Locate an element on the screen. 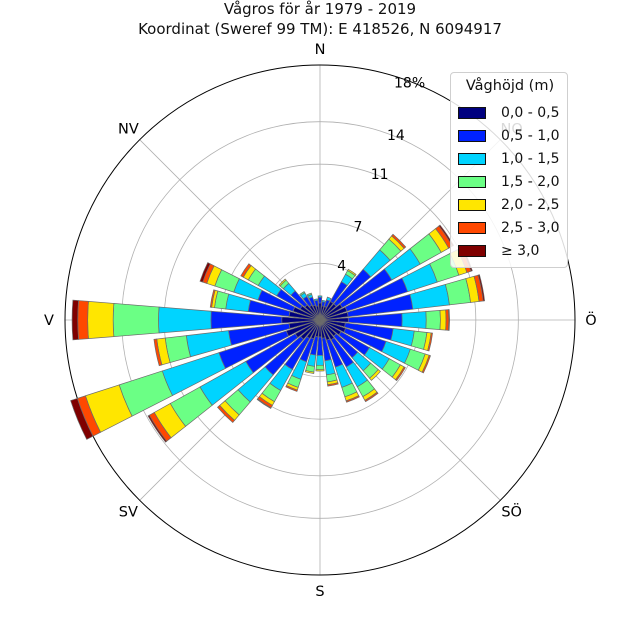 This screenshot has width=640, height=640. legend-label: ≥ 3,0 is located at coordinates (520, 251).